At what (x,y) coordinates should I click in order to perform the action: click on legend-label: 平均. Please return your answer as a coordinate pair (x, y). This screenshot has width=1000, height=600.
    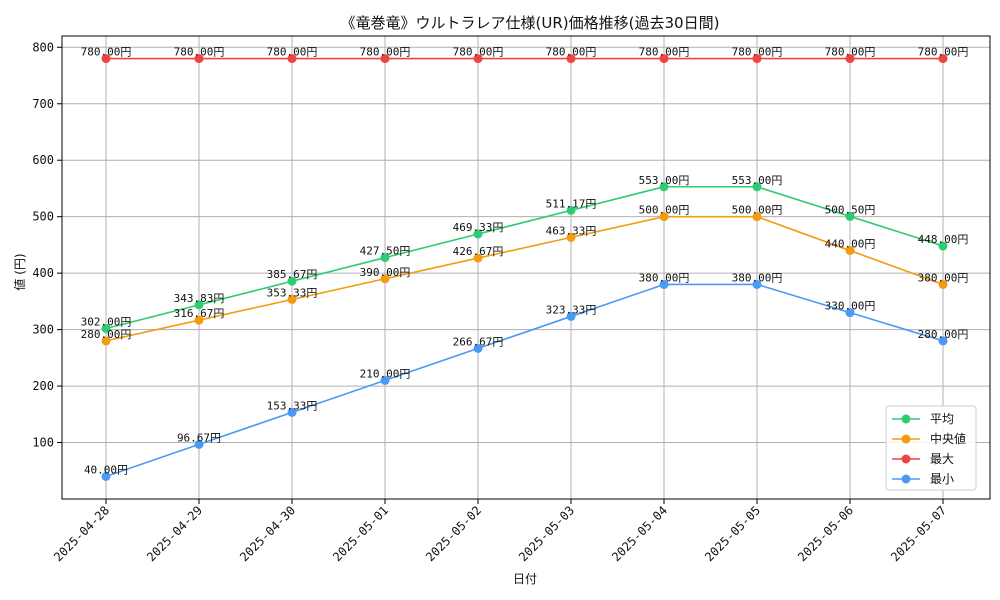
    Looking at the image, I should click on (942, 419).